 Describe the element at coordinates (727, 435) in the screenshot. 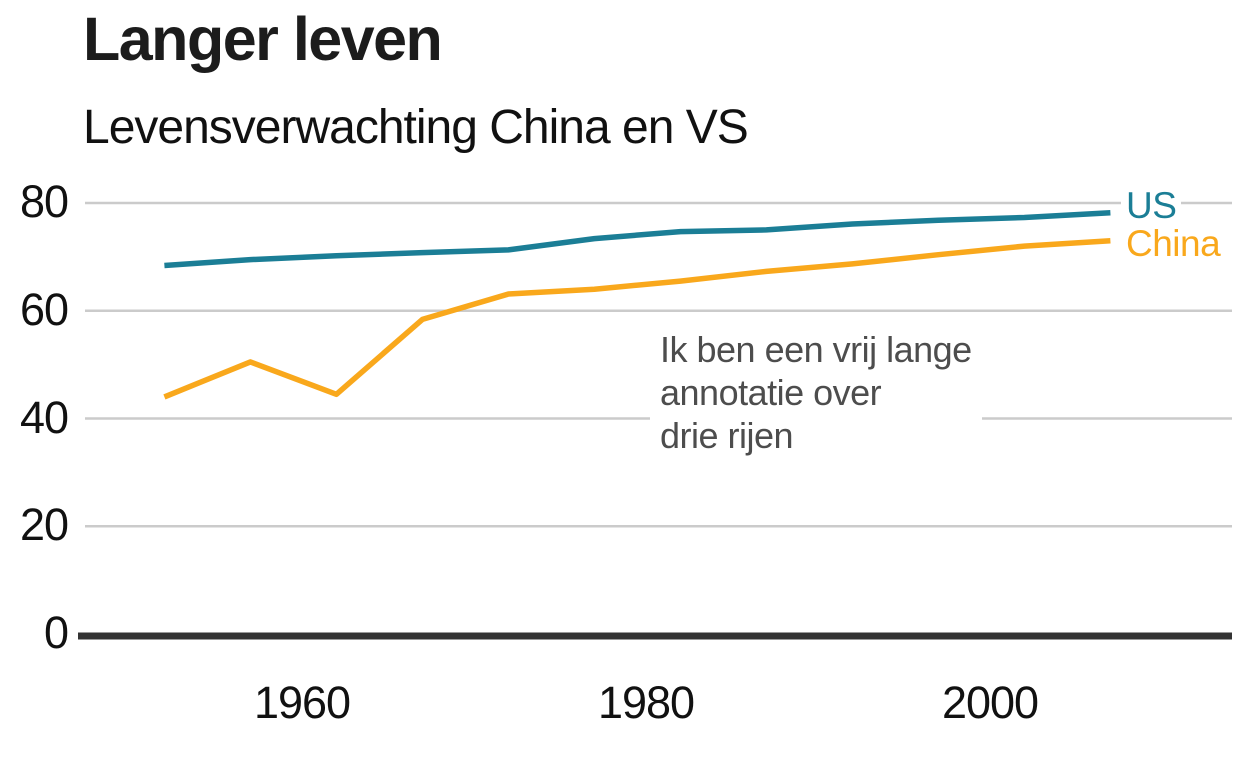

I see `annotation-line-3: drie rijen` at that location.